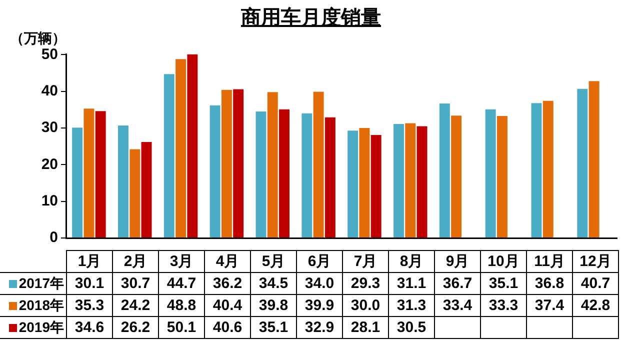  Describe the element at coordinates (319, 283) in the screenshot. I see `data-label: 34.0` at that location.